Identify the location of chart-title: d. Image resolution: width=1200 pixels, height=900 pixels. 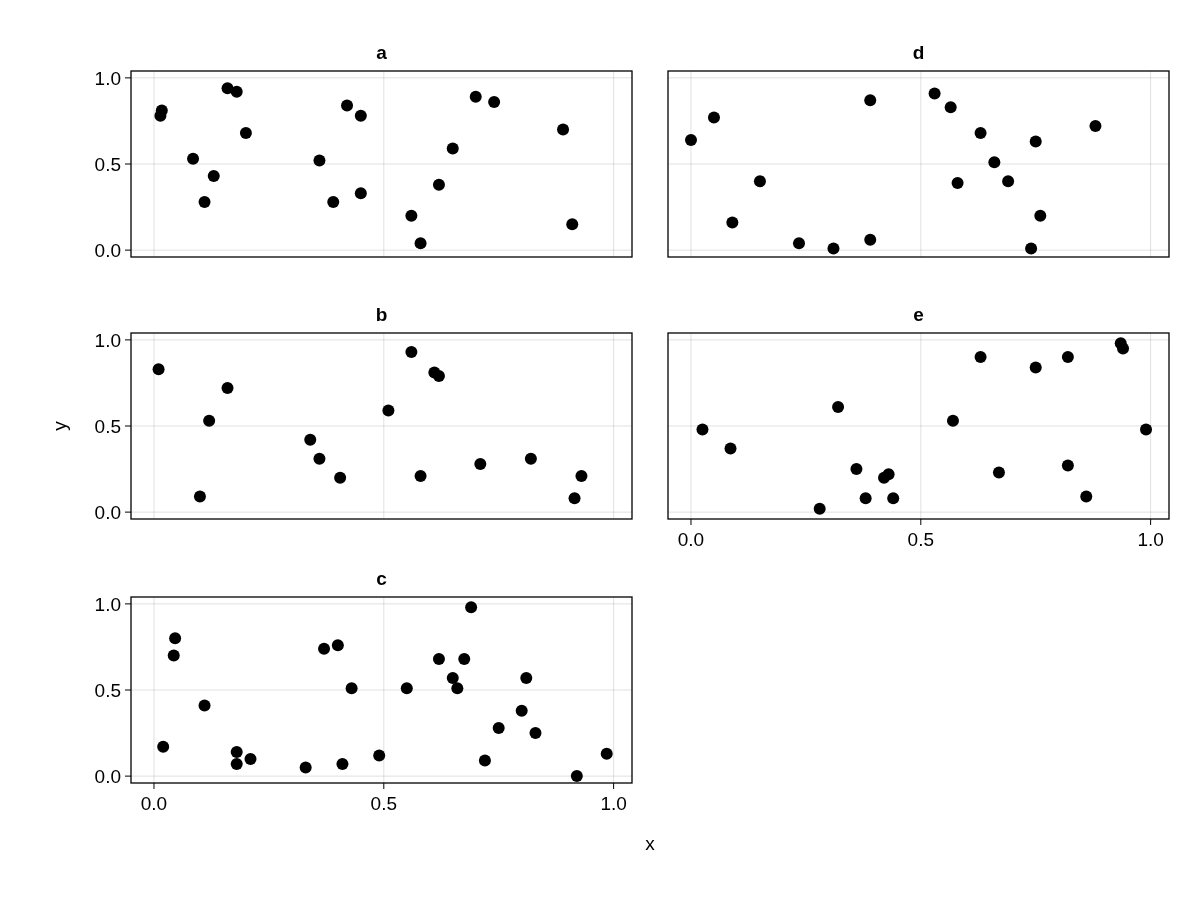
(918, 52).